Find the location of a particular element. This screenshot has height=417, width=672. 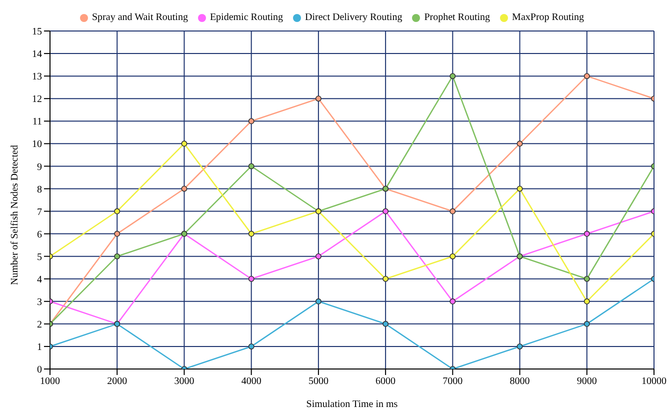

x-tick-label: 9000 is located at coordinates (586, 382).